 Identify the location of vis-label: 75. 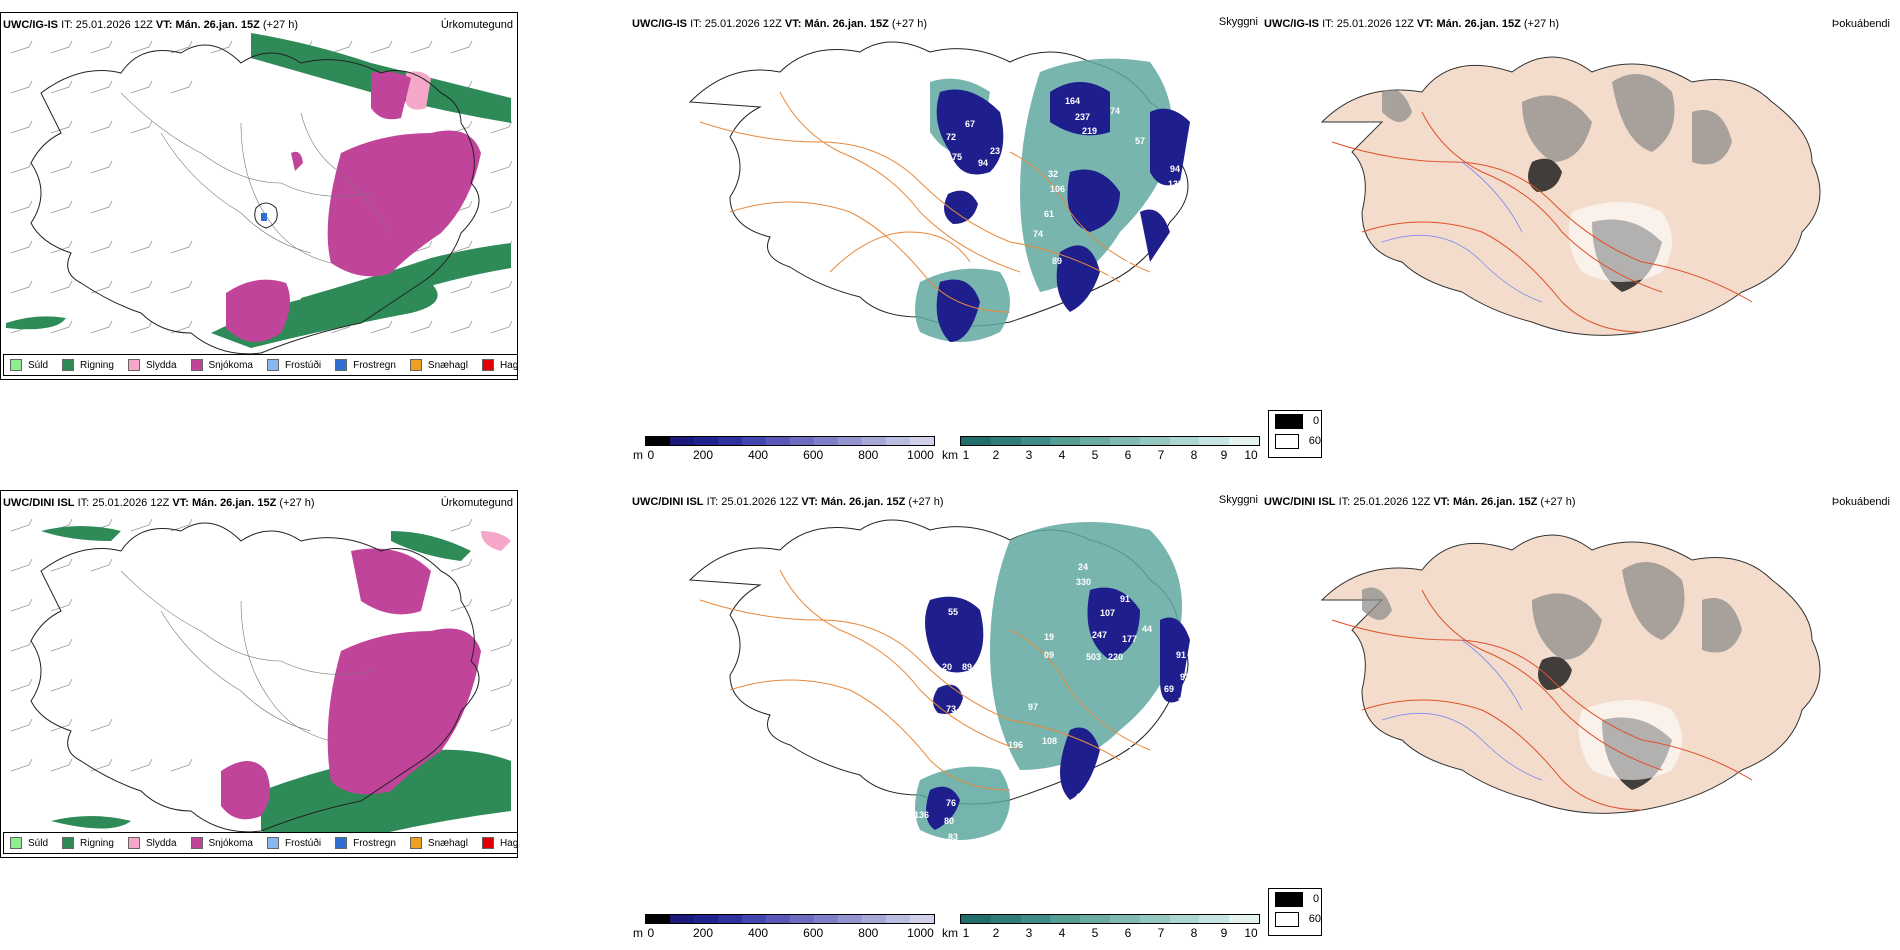
(957, 157).